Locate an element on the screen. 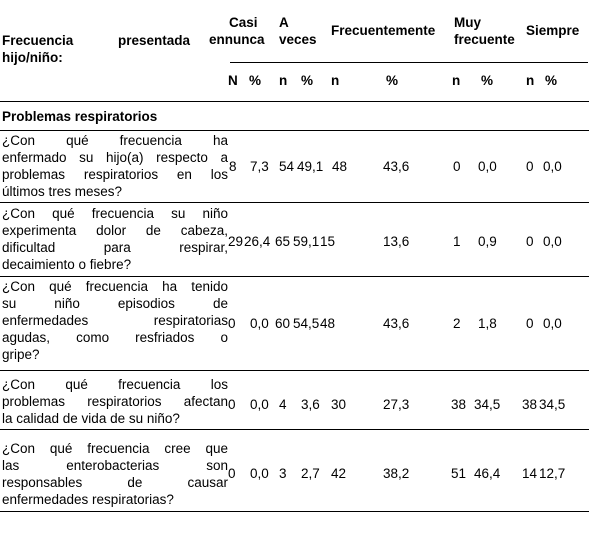  header-row-label-line2: hijo/niño: is located at coordinates (32, 57).